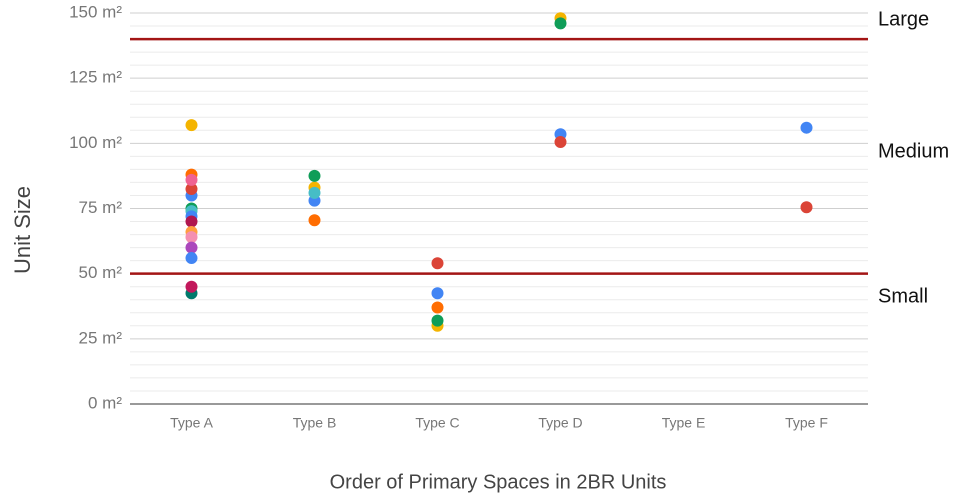  I want to click on annotation: Large, so click(903, 19).